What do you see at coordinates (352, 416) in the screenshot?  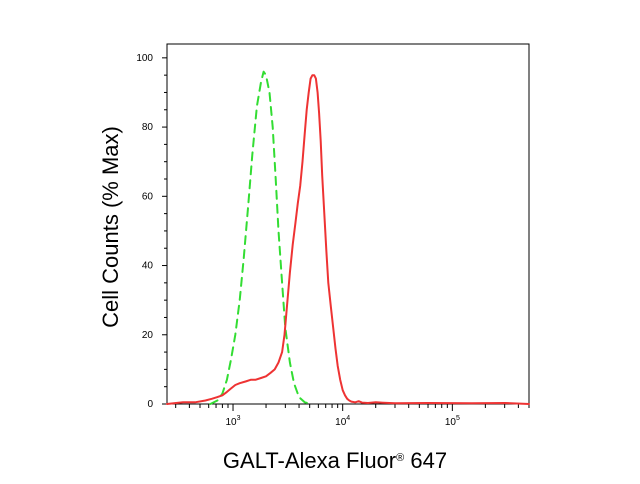 I see `x-axis: 10³ 10⁴ 10⁵` at bounding box center [352, 416].